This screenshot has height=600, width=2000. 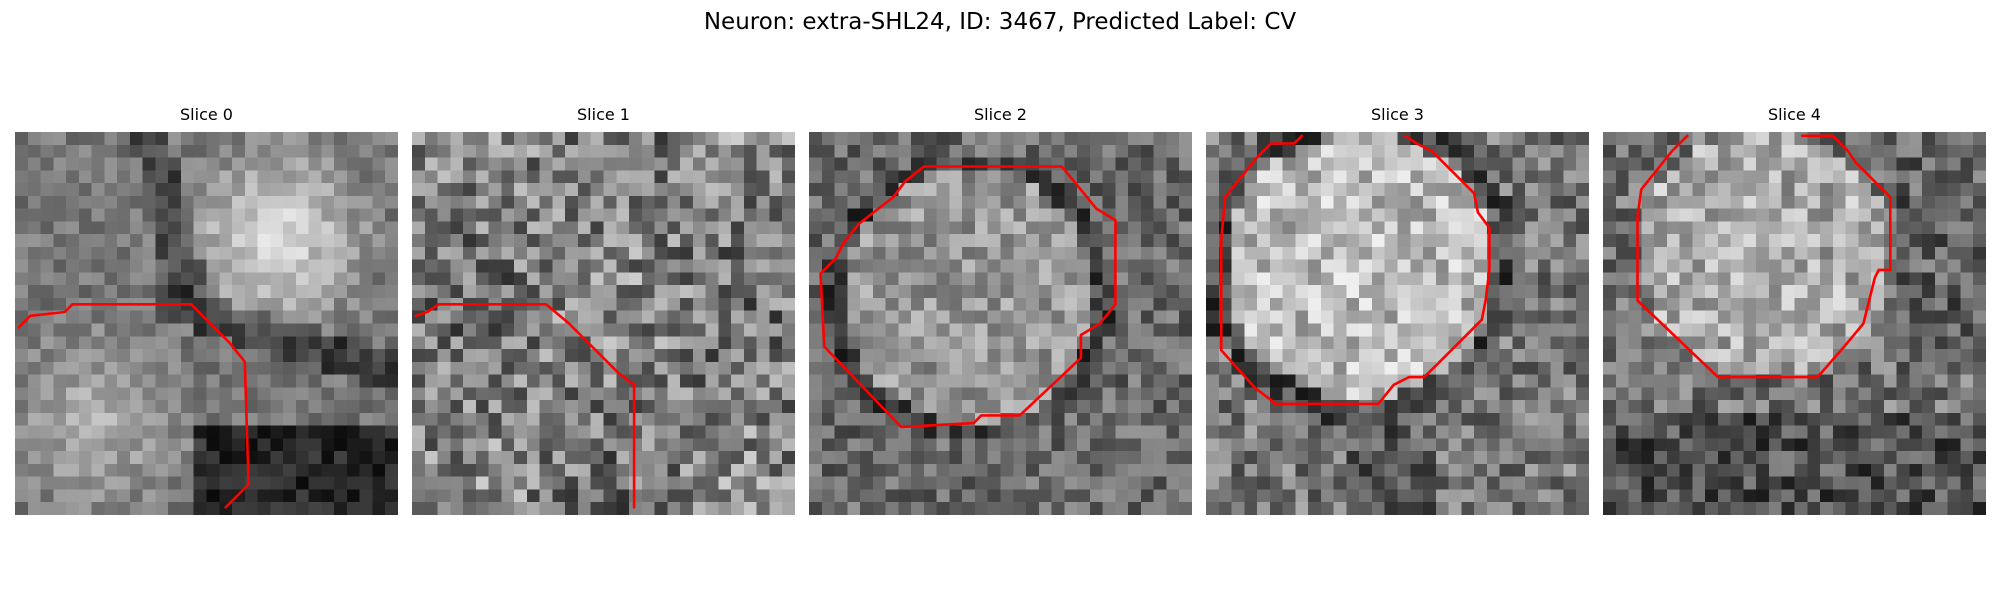 What do you see at coordinates (1000, 114) in the screenshot?
I see `slice-title: Slice 2` at bounding box center [1000, 114].